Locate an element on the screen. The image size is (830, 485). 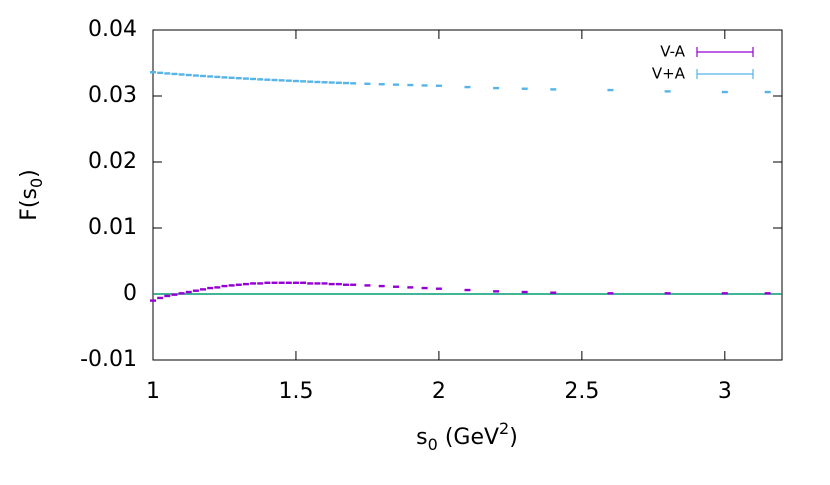
x-label-sub: 0 is located at coordinates (433, 444).